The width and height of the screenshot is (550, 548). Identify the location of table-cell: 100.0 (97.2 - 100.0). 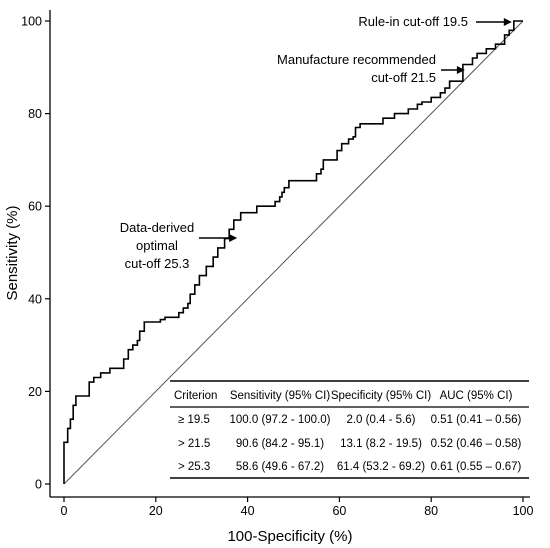
(279, 420).